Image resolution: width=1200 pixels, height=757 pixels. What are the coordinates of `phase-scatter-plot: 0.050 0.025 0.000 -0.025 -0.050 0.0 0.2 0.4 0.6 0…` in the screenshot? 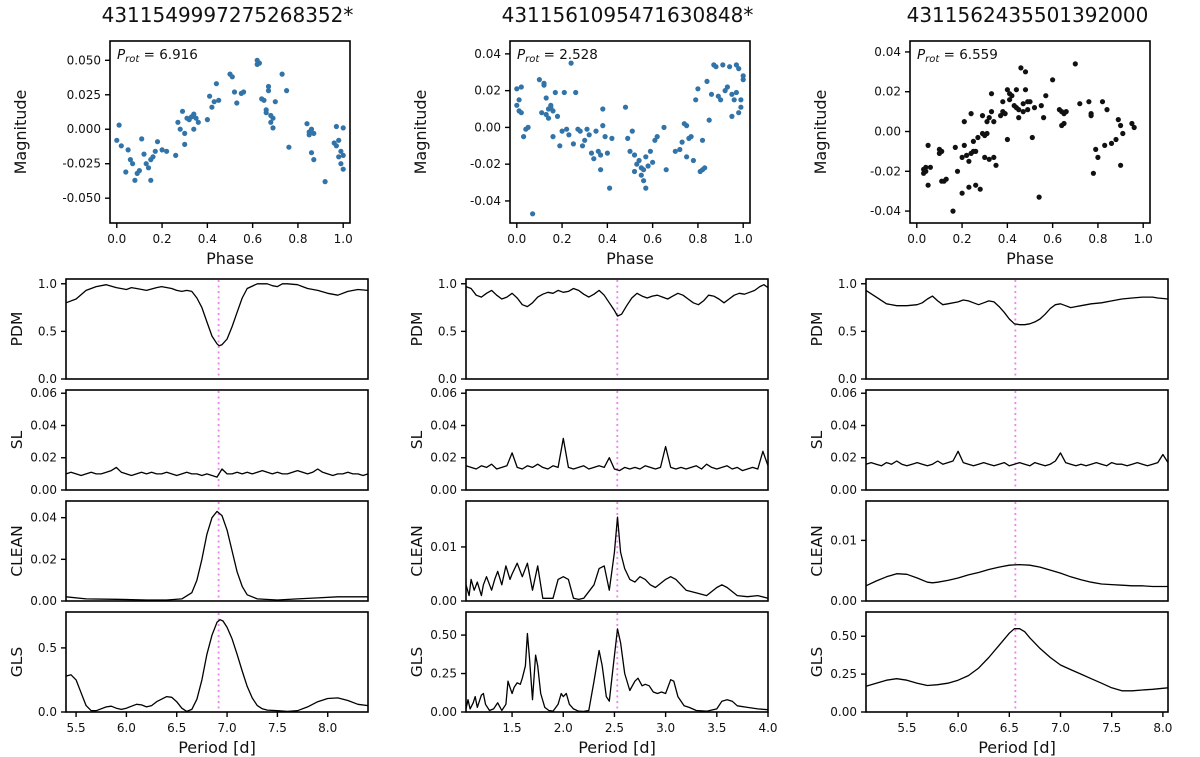 It's located at (182, 154).